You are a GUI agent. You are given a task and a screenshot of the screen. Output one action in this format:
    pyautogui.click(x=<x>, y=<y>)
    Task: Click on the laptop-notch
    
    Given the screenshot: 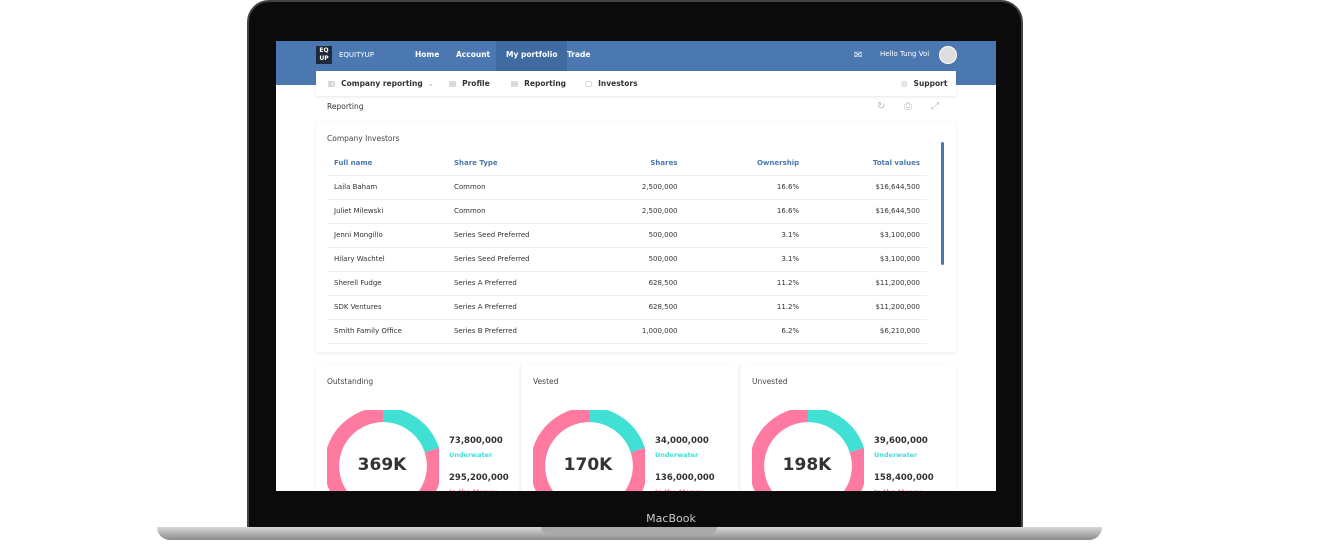 What is the action you would take?
    pyautogui.click(x=629, y=530)
    